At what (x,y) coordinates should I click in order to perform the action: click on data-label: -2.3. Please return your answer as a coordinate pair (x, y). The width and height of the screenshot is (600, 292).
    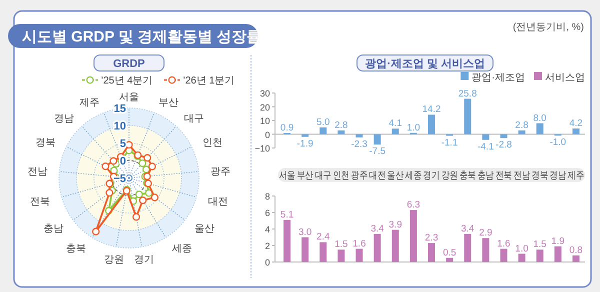
    Looking at the image, I should click on (359, 144).